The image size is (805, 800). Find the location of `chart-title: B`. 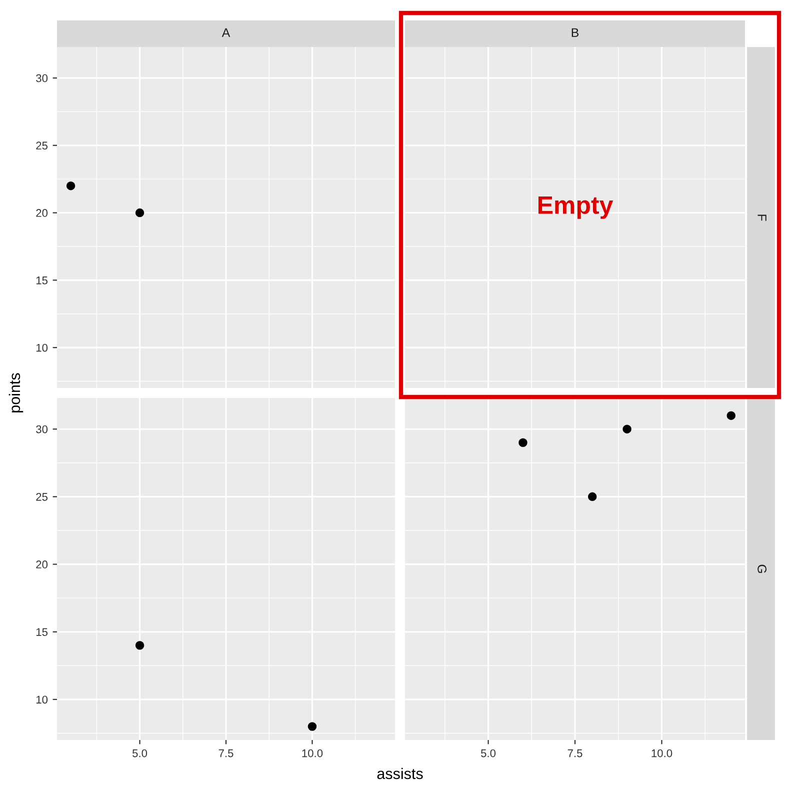

chart-title: B is located at coordinates (575, 32).